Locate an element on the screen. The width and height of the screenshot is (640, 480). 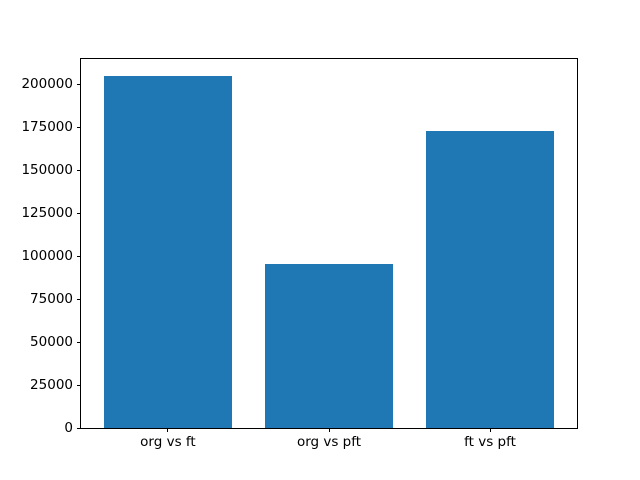
x-tick-label: org vs ft is located at coordinates (168, 442).